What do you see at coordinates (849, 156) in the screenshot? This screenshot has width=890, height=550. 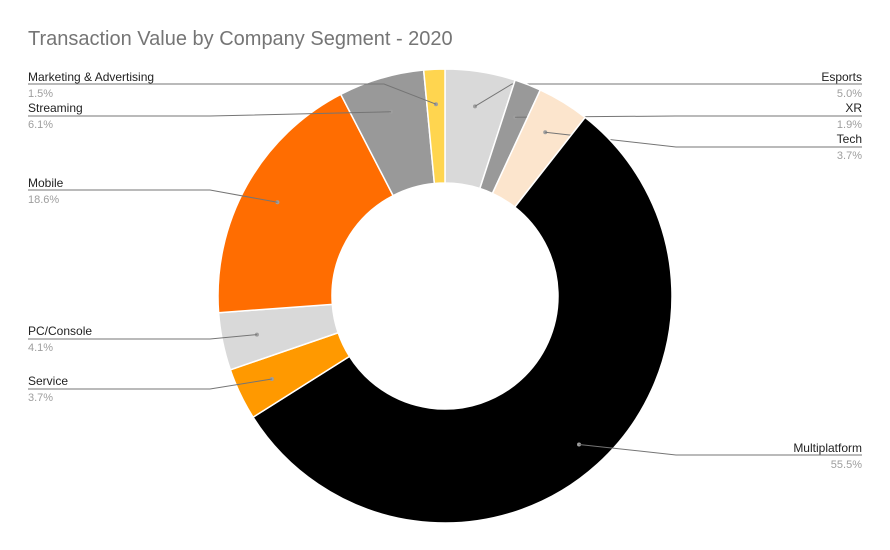 I see `label-pct-tech: 3.7%` at bounding box center [849, 156].